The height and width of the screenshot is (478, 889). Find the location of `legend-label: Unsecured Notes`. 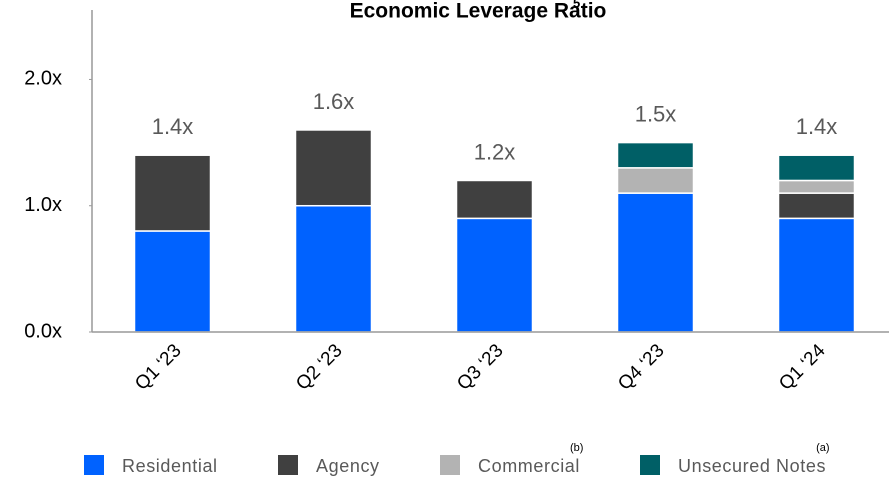

legend-label: Unsecured Notes is located at coordinates (752, 466).